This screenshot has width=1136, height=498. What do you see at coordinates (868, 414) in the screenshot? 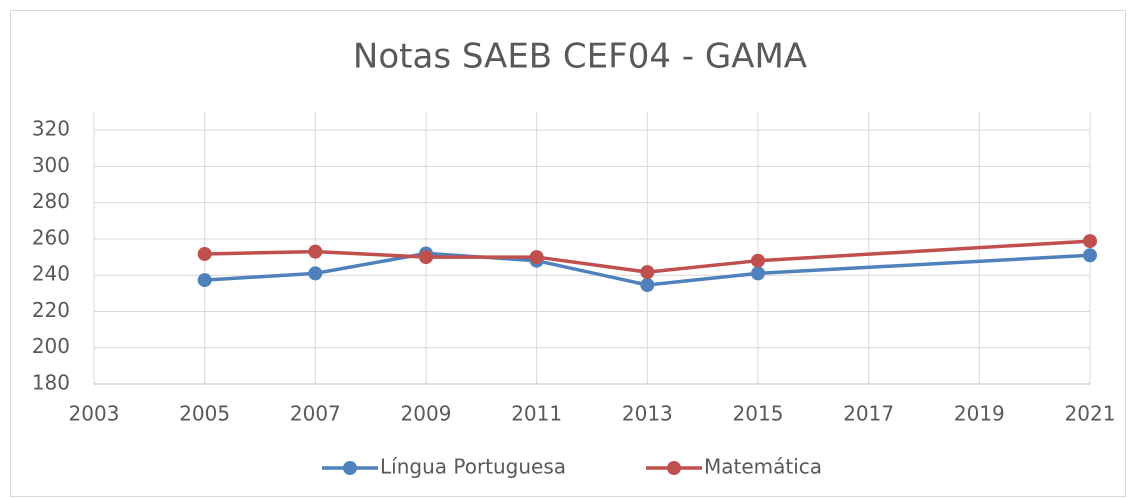
I see `x-tick-label: 2017` at bounding box center [868, 414].